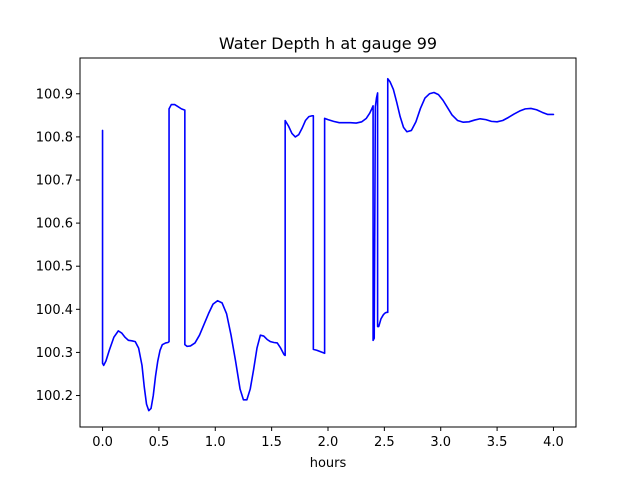  What do you see at coordinates (54, 310) in the screenshot?
I see `y-tick-label: 100.4` at bounding box center [54, 310].